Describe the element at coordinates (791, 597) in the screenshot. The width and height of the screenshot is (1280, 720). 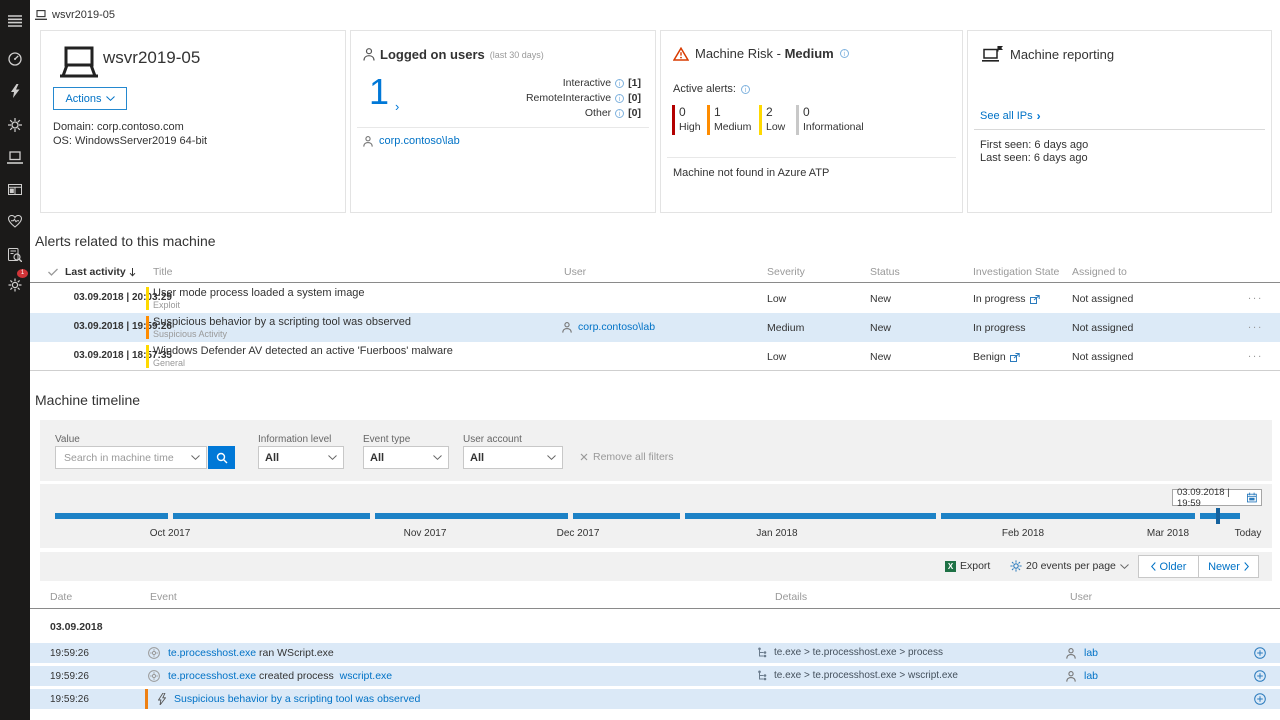
I see `col-details: Details` at that location.